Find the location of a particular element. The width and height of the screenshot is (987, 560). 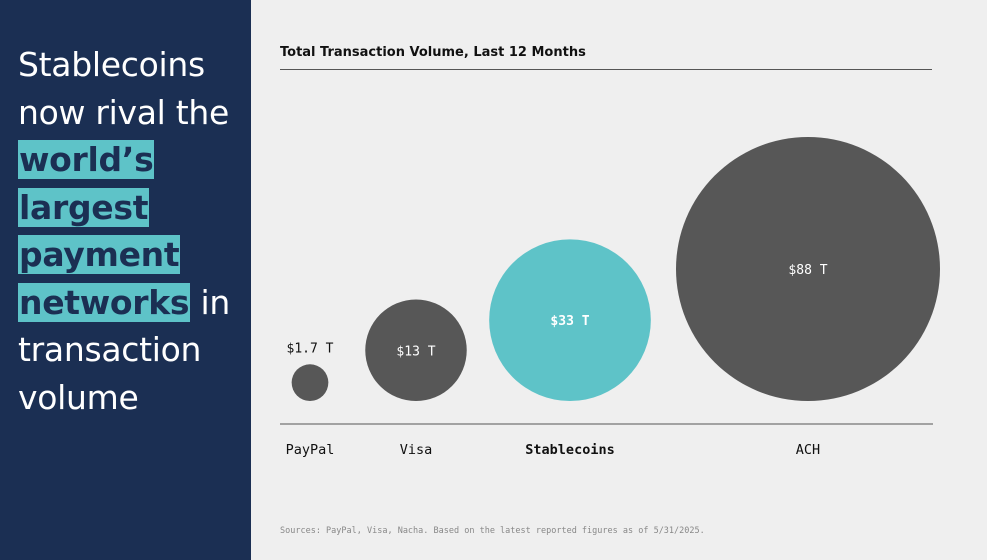

bubble-paypal is located at coordinates (310, 383).